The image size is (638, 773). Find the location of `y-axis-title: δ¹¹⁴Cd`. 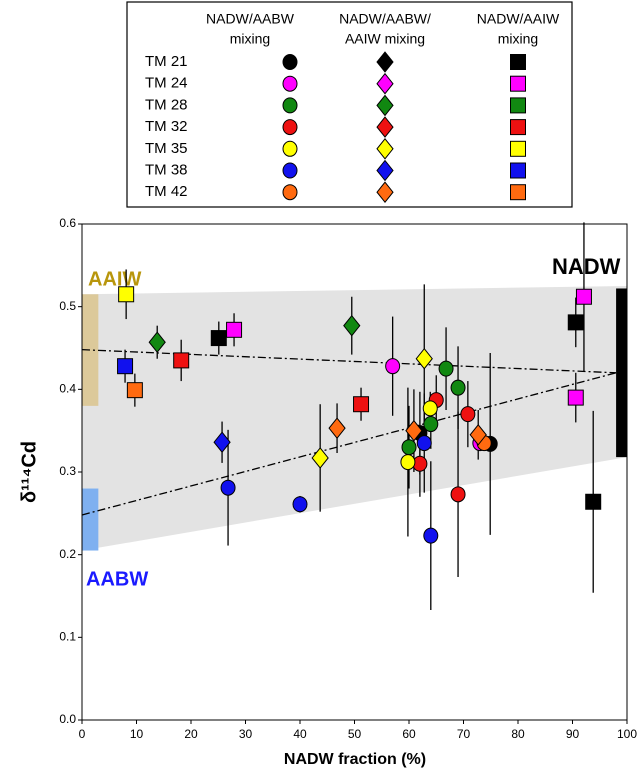

y-axis-title: δ¹¹⁴Cd is located at coordinates (29, 472).